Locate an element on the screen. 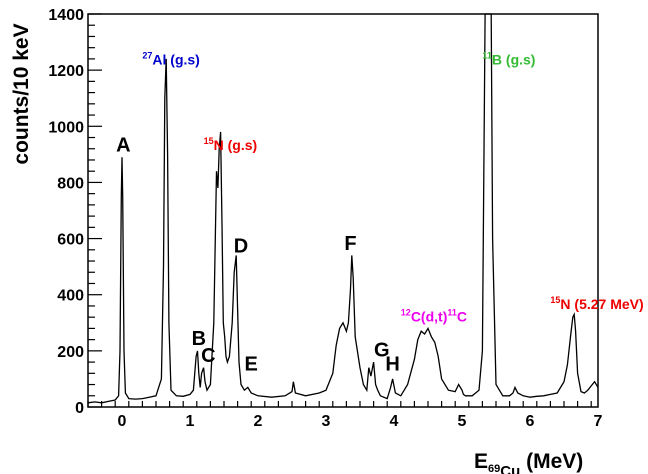 The height and width of the screenshot is (474, 648). y-tick-label: 1000 is located at coordinates (66, 127).